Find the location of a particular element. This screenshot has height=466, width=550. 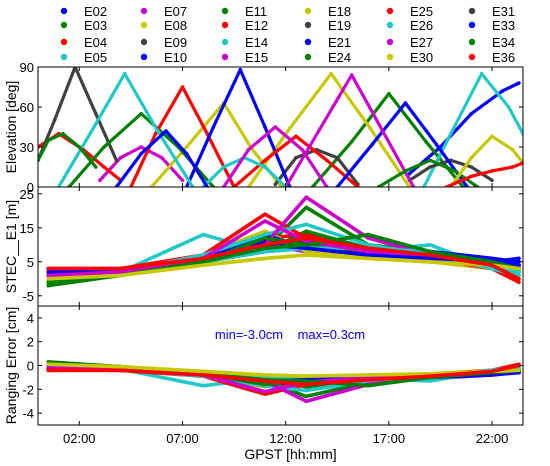

y-tick-label: 2 is located at coordinates (30, 342).